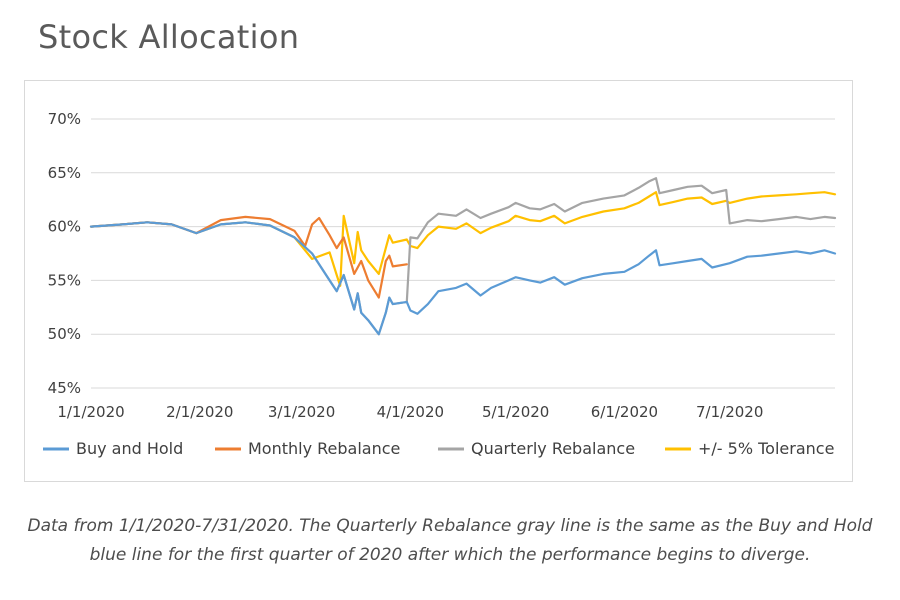  Describe the element at coordinates (463, 239) in the screenshot. I see `series-line-5-tolerance` at that location.